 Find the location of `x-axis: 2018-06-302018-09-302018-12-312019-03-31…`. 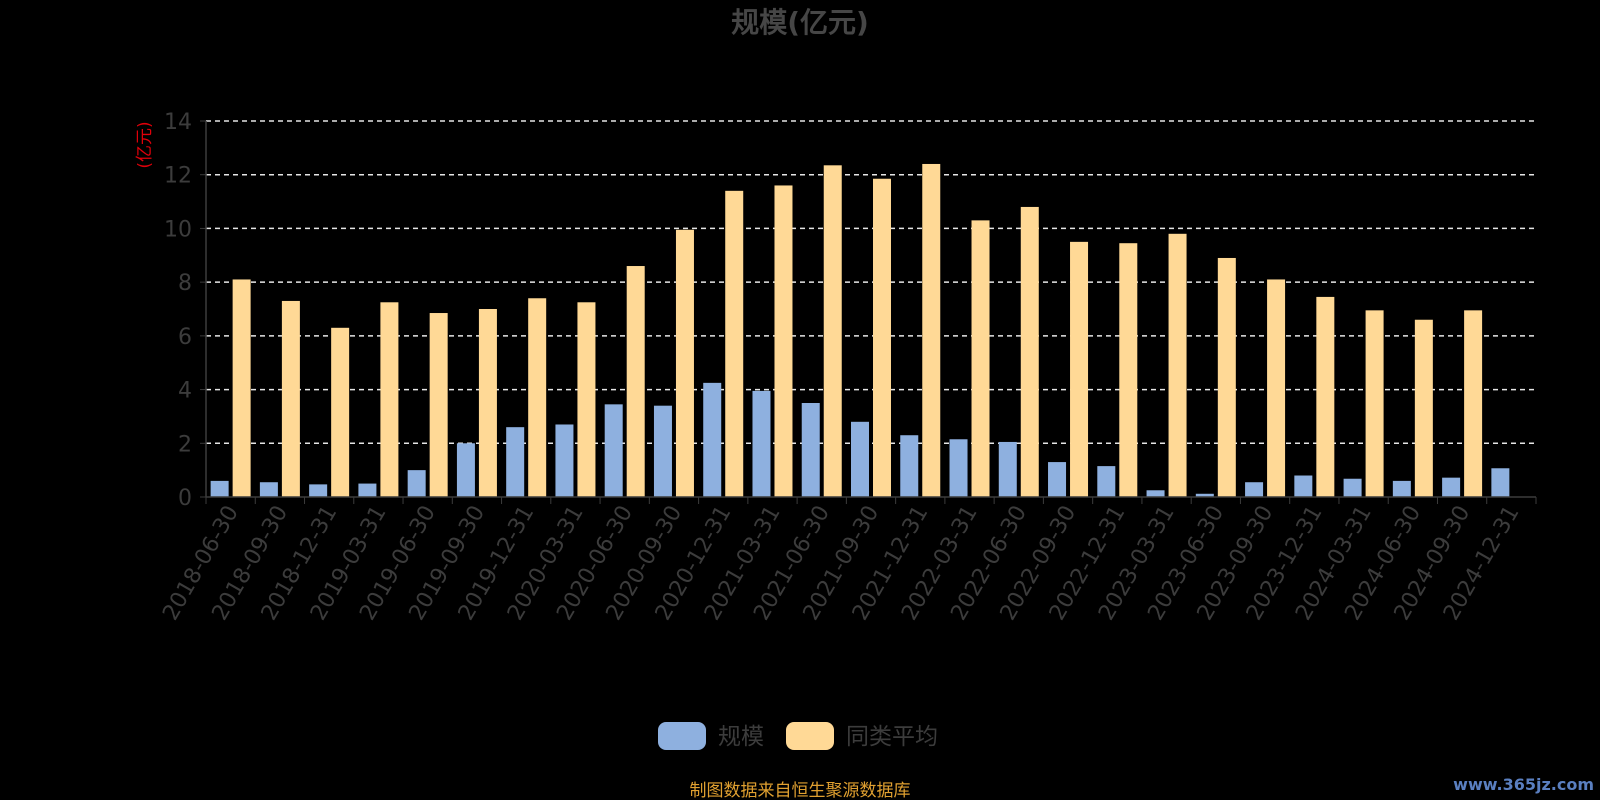

x-axis: 2018-06-302018-09-302018-12-312019-03-31… is located at coordinates (847, 560).